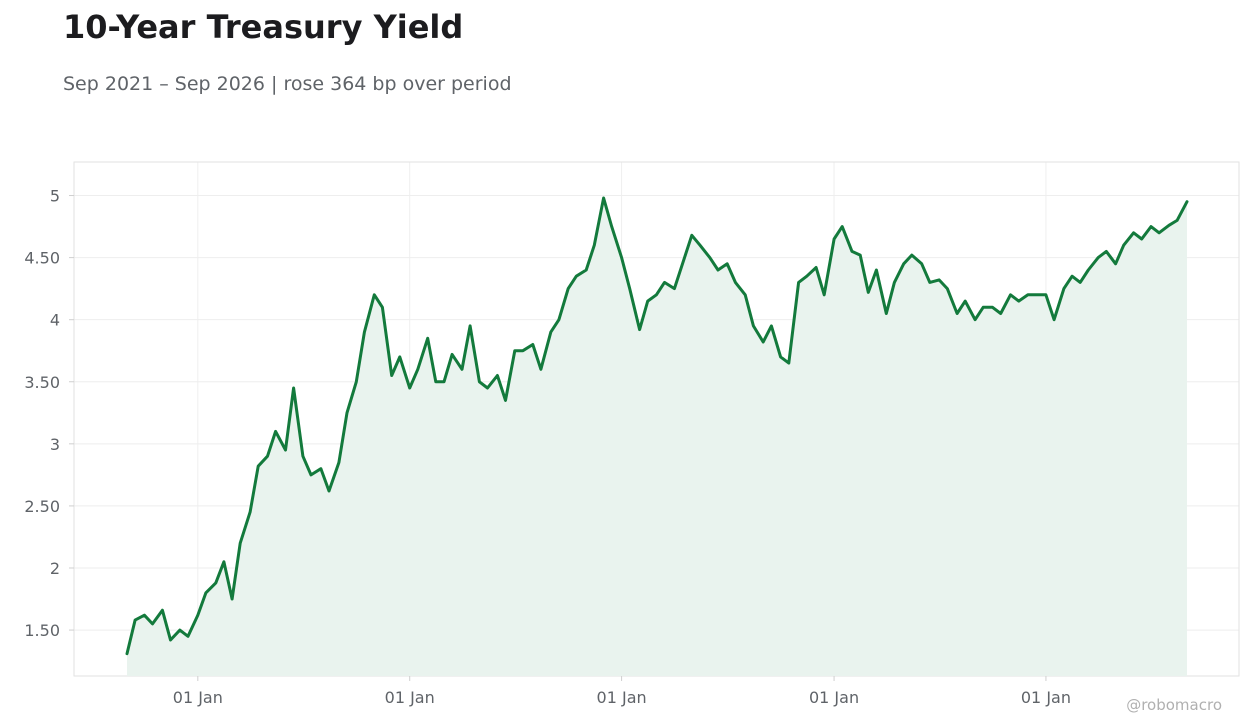  I want to click on y-axis: 1.50 2 2.50 3 3.50 4 4.50 5, so click(49, 413).